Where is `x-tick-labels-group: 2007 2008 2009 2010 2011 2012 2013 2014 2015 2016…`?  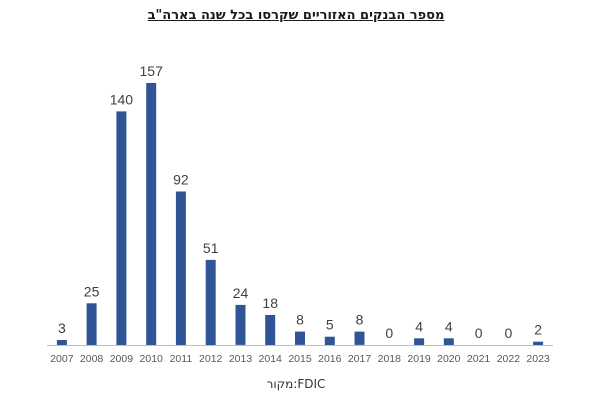 x-tick-labels-group: 2007 2008 2009 2010 2011 2012 2013 2014 2015 2016… is located at coordinates (300, 359).